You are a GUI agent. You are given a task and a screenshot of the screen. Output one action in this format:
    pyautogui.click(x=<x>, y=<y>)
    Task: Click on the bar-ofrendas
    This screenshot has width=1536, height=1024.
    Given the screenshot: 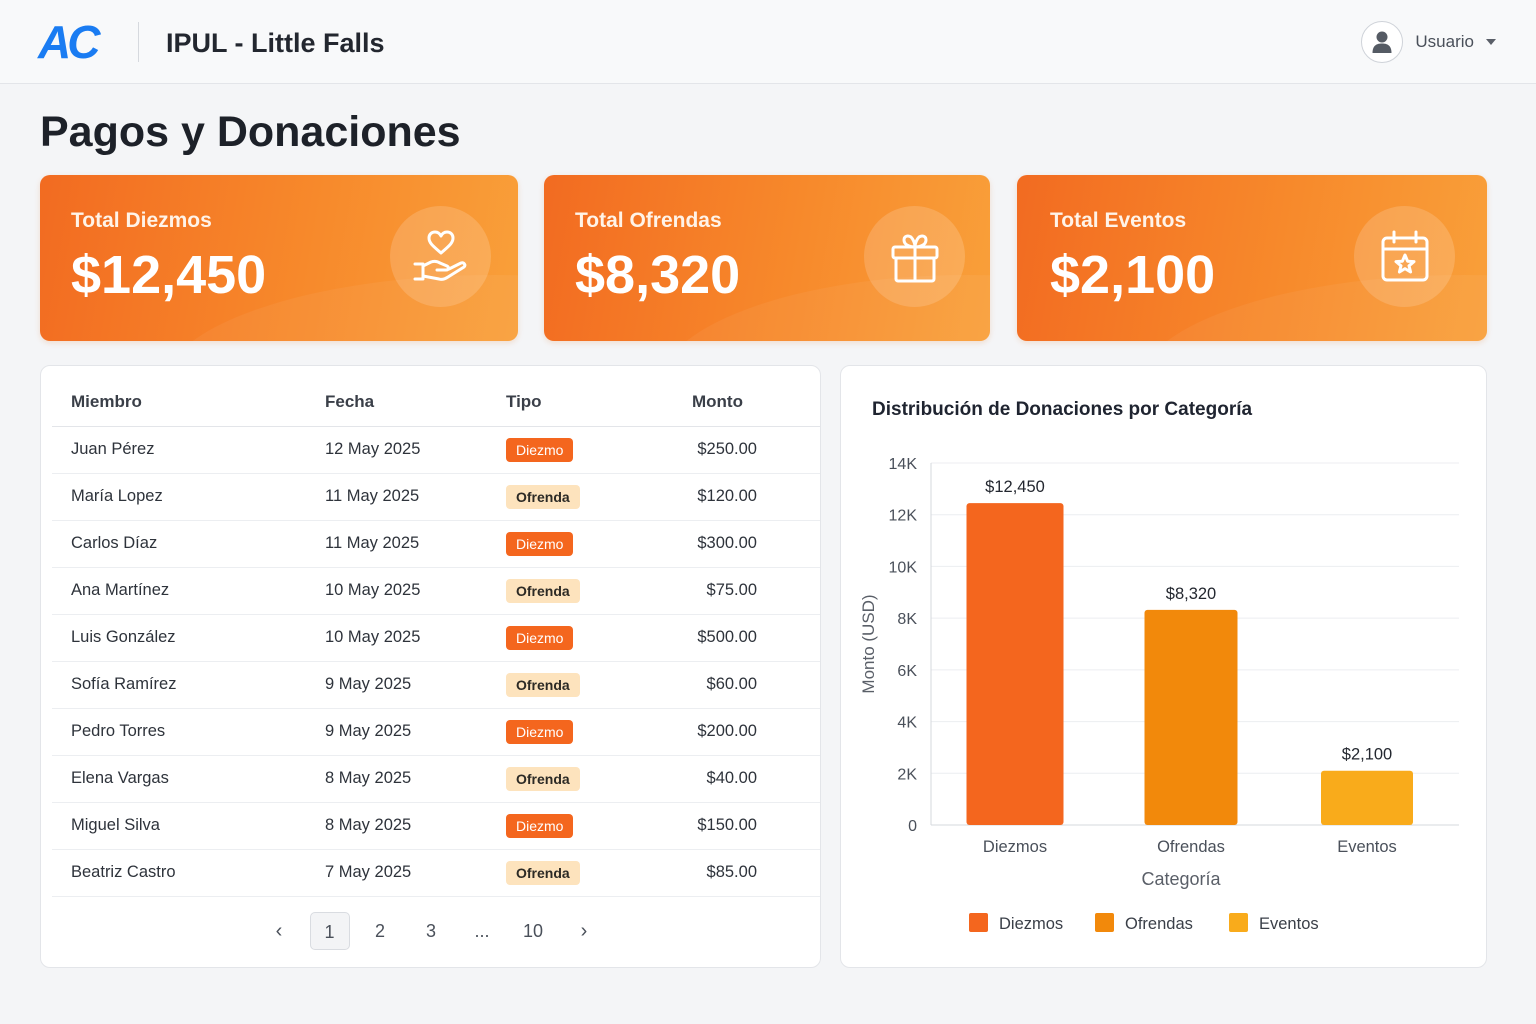 What is the action you would take?
    pyautogui.click(x=1191, y=717)
    